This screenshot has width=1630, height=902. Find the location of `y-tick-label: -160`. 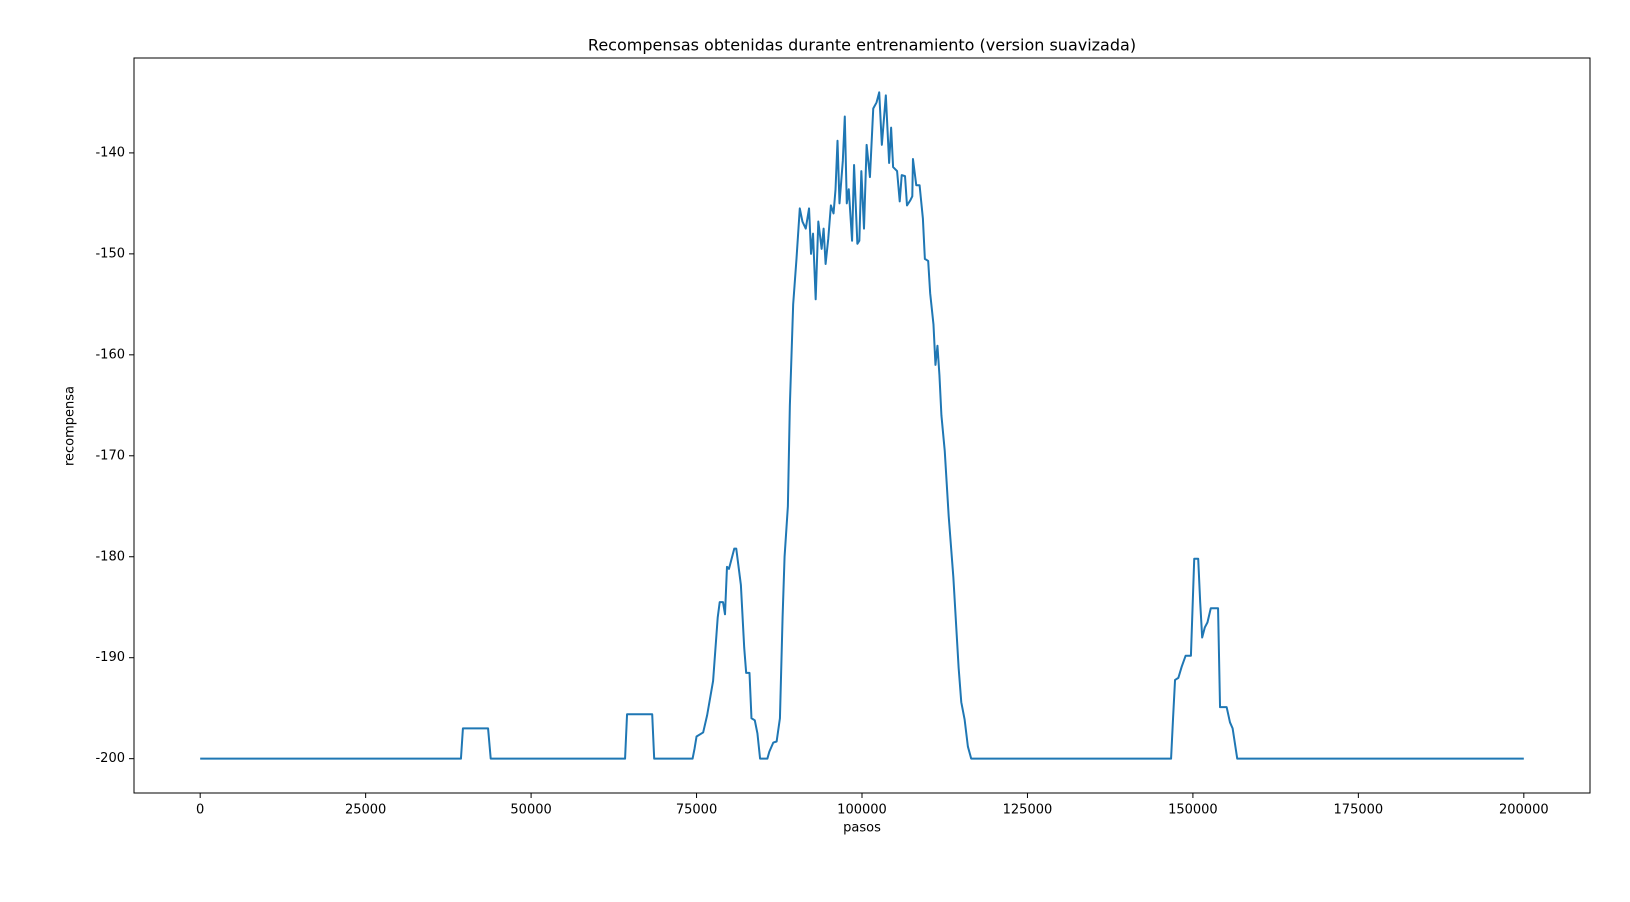

y-tick-label: -160 is located at coordinates (110, 354).